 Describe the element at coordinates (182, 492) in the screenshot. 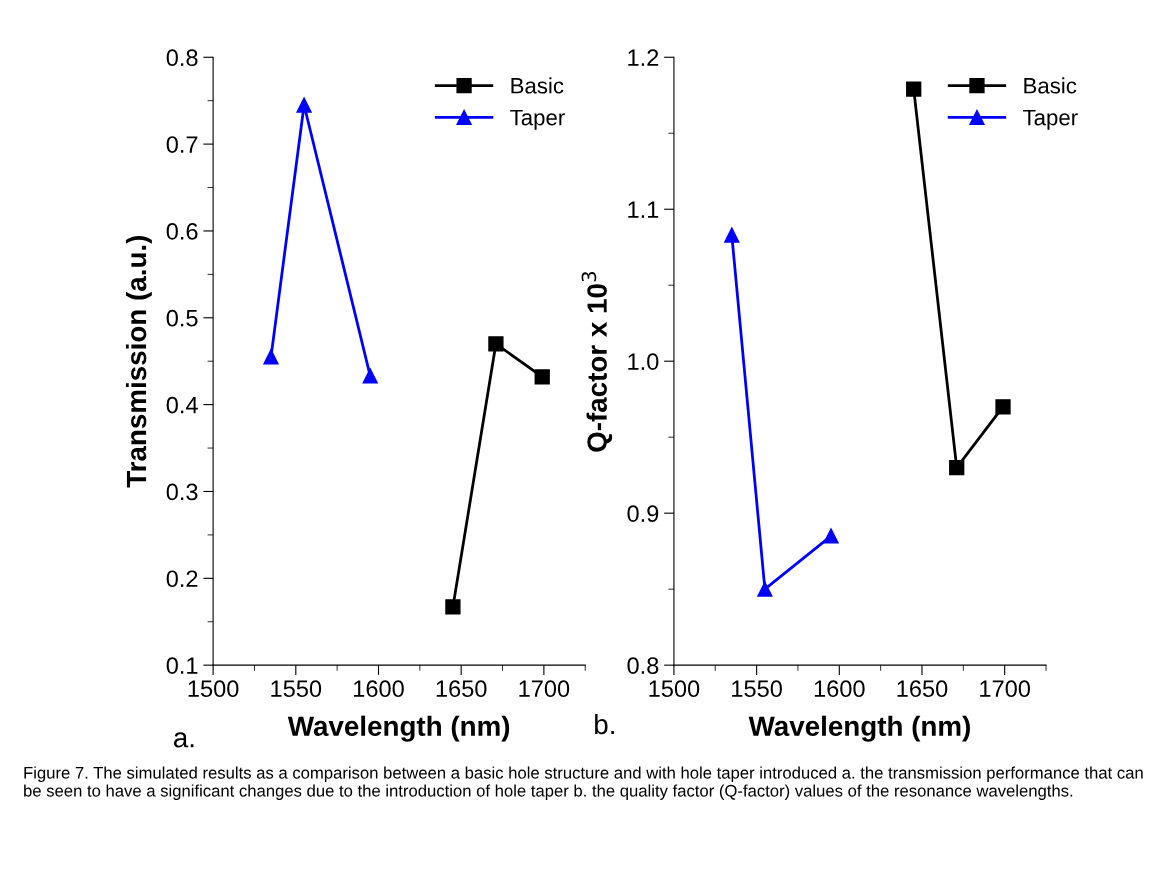

I see `y-tick-label: 0.3` at that location.